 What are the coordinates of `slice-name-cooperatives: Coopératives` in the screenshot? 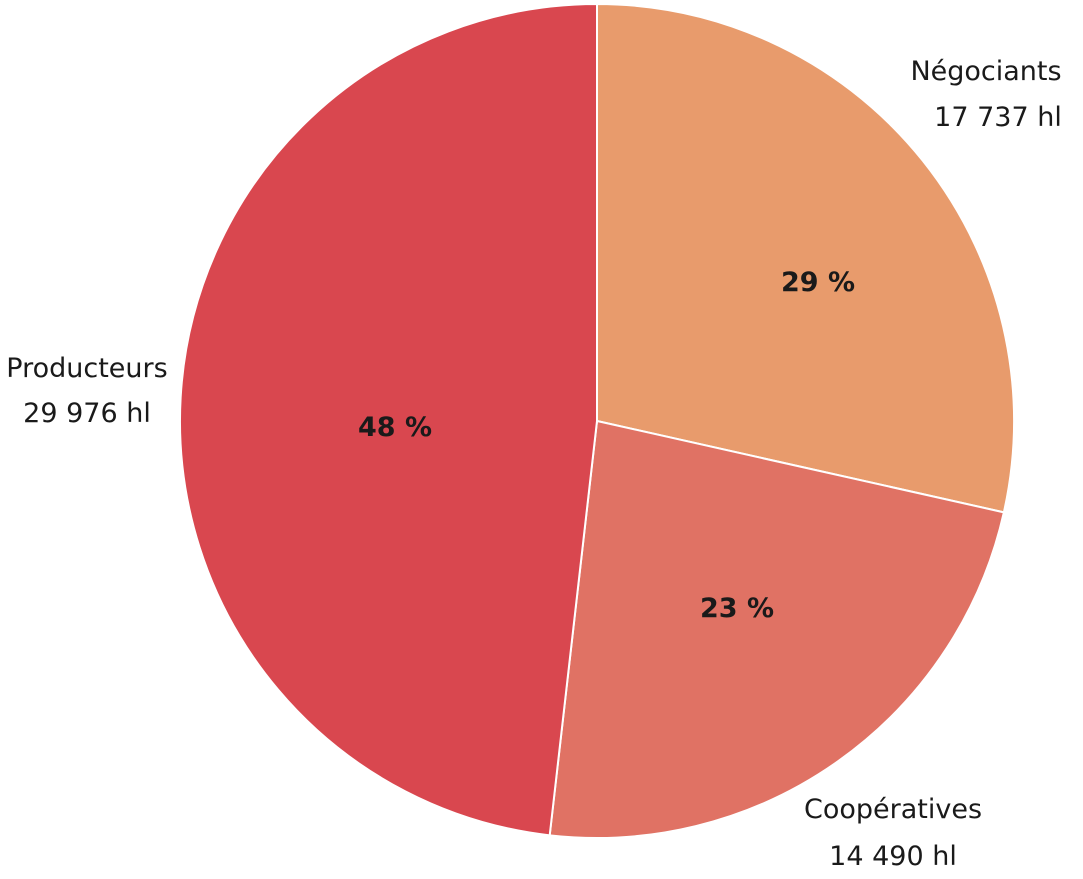 It's located at (893, 809).